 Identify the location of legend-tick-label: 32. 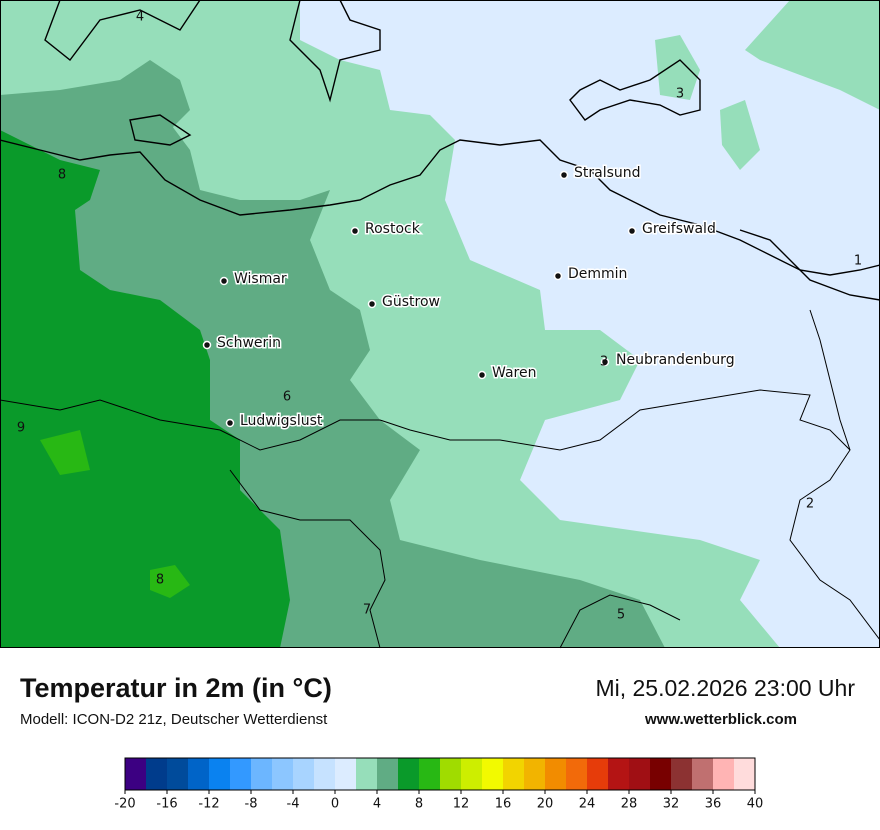
(671, 804).